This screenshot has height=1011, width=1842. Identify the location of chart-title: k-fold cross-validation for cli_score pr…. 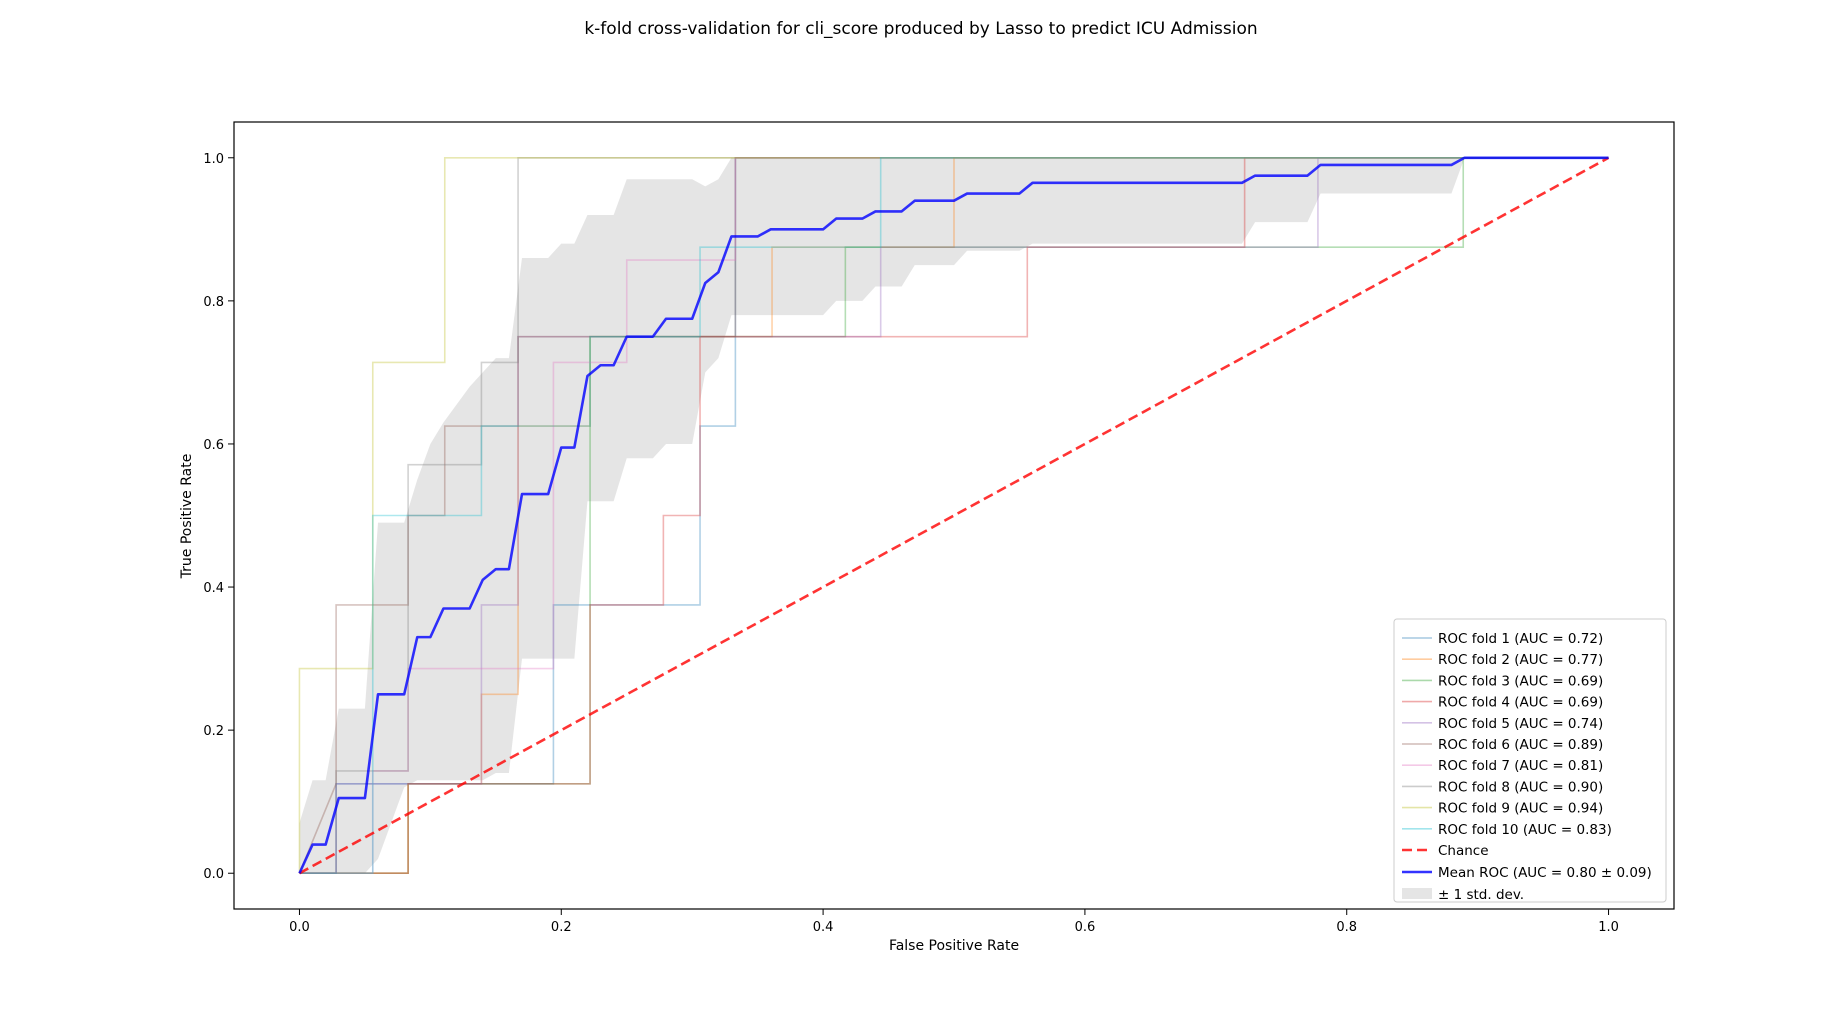
(920, 29).